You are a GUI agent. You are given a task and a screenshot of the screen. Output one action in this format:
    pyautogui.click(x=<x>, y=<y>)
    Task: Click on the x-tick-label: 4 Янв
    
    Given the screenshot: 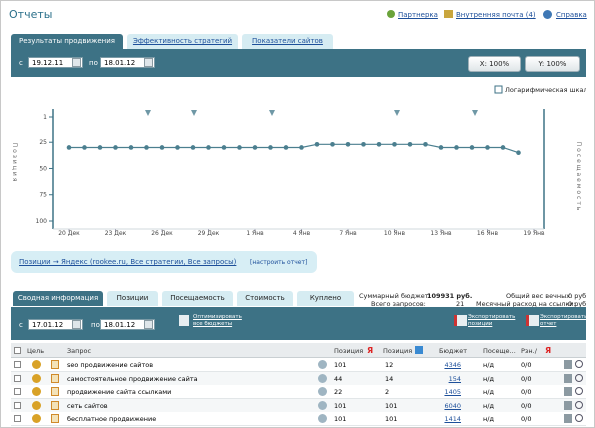 What is the action you would take?
    pyautogui.click(x=302, y=233)
    